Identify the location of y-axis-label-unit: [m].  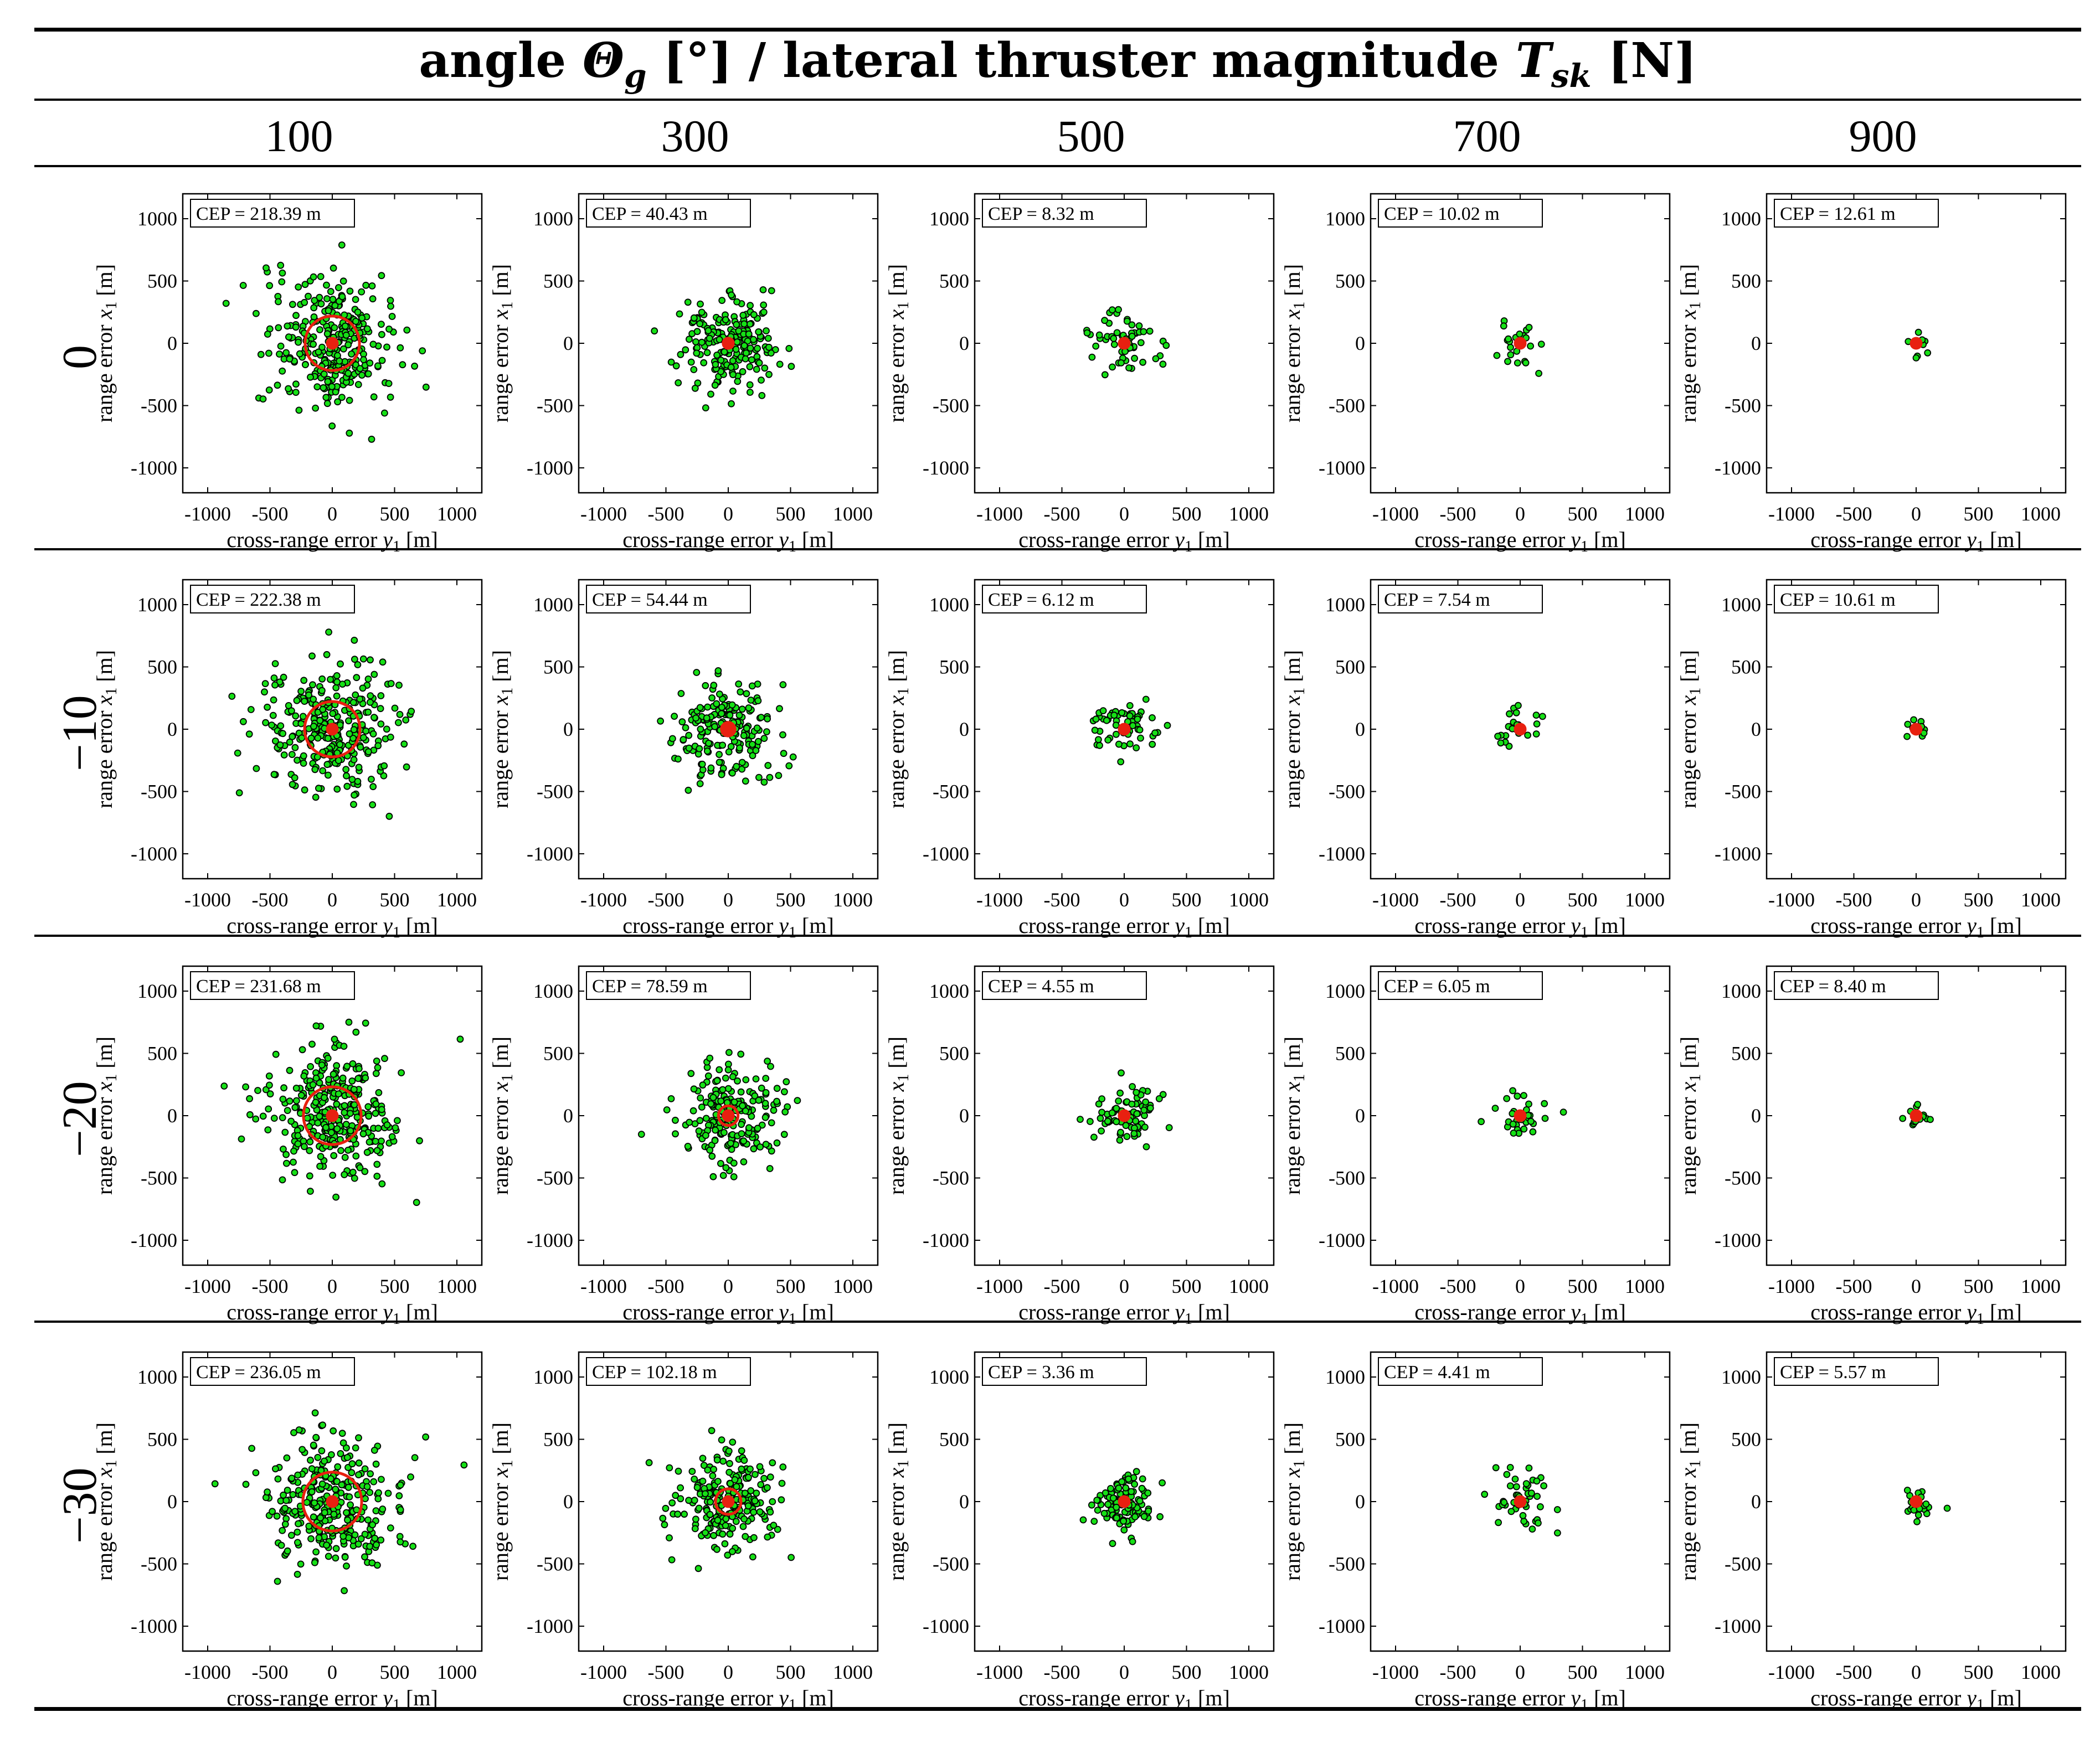
(500, 669).